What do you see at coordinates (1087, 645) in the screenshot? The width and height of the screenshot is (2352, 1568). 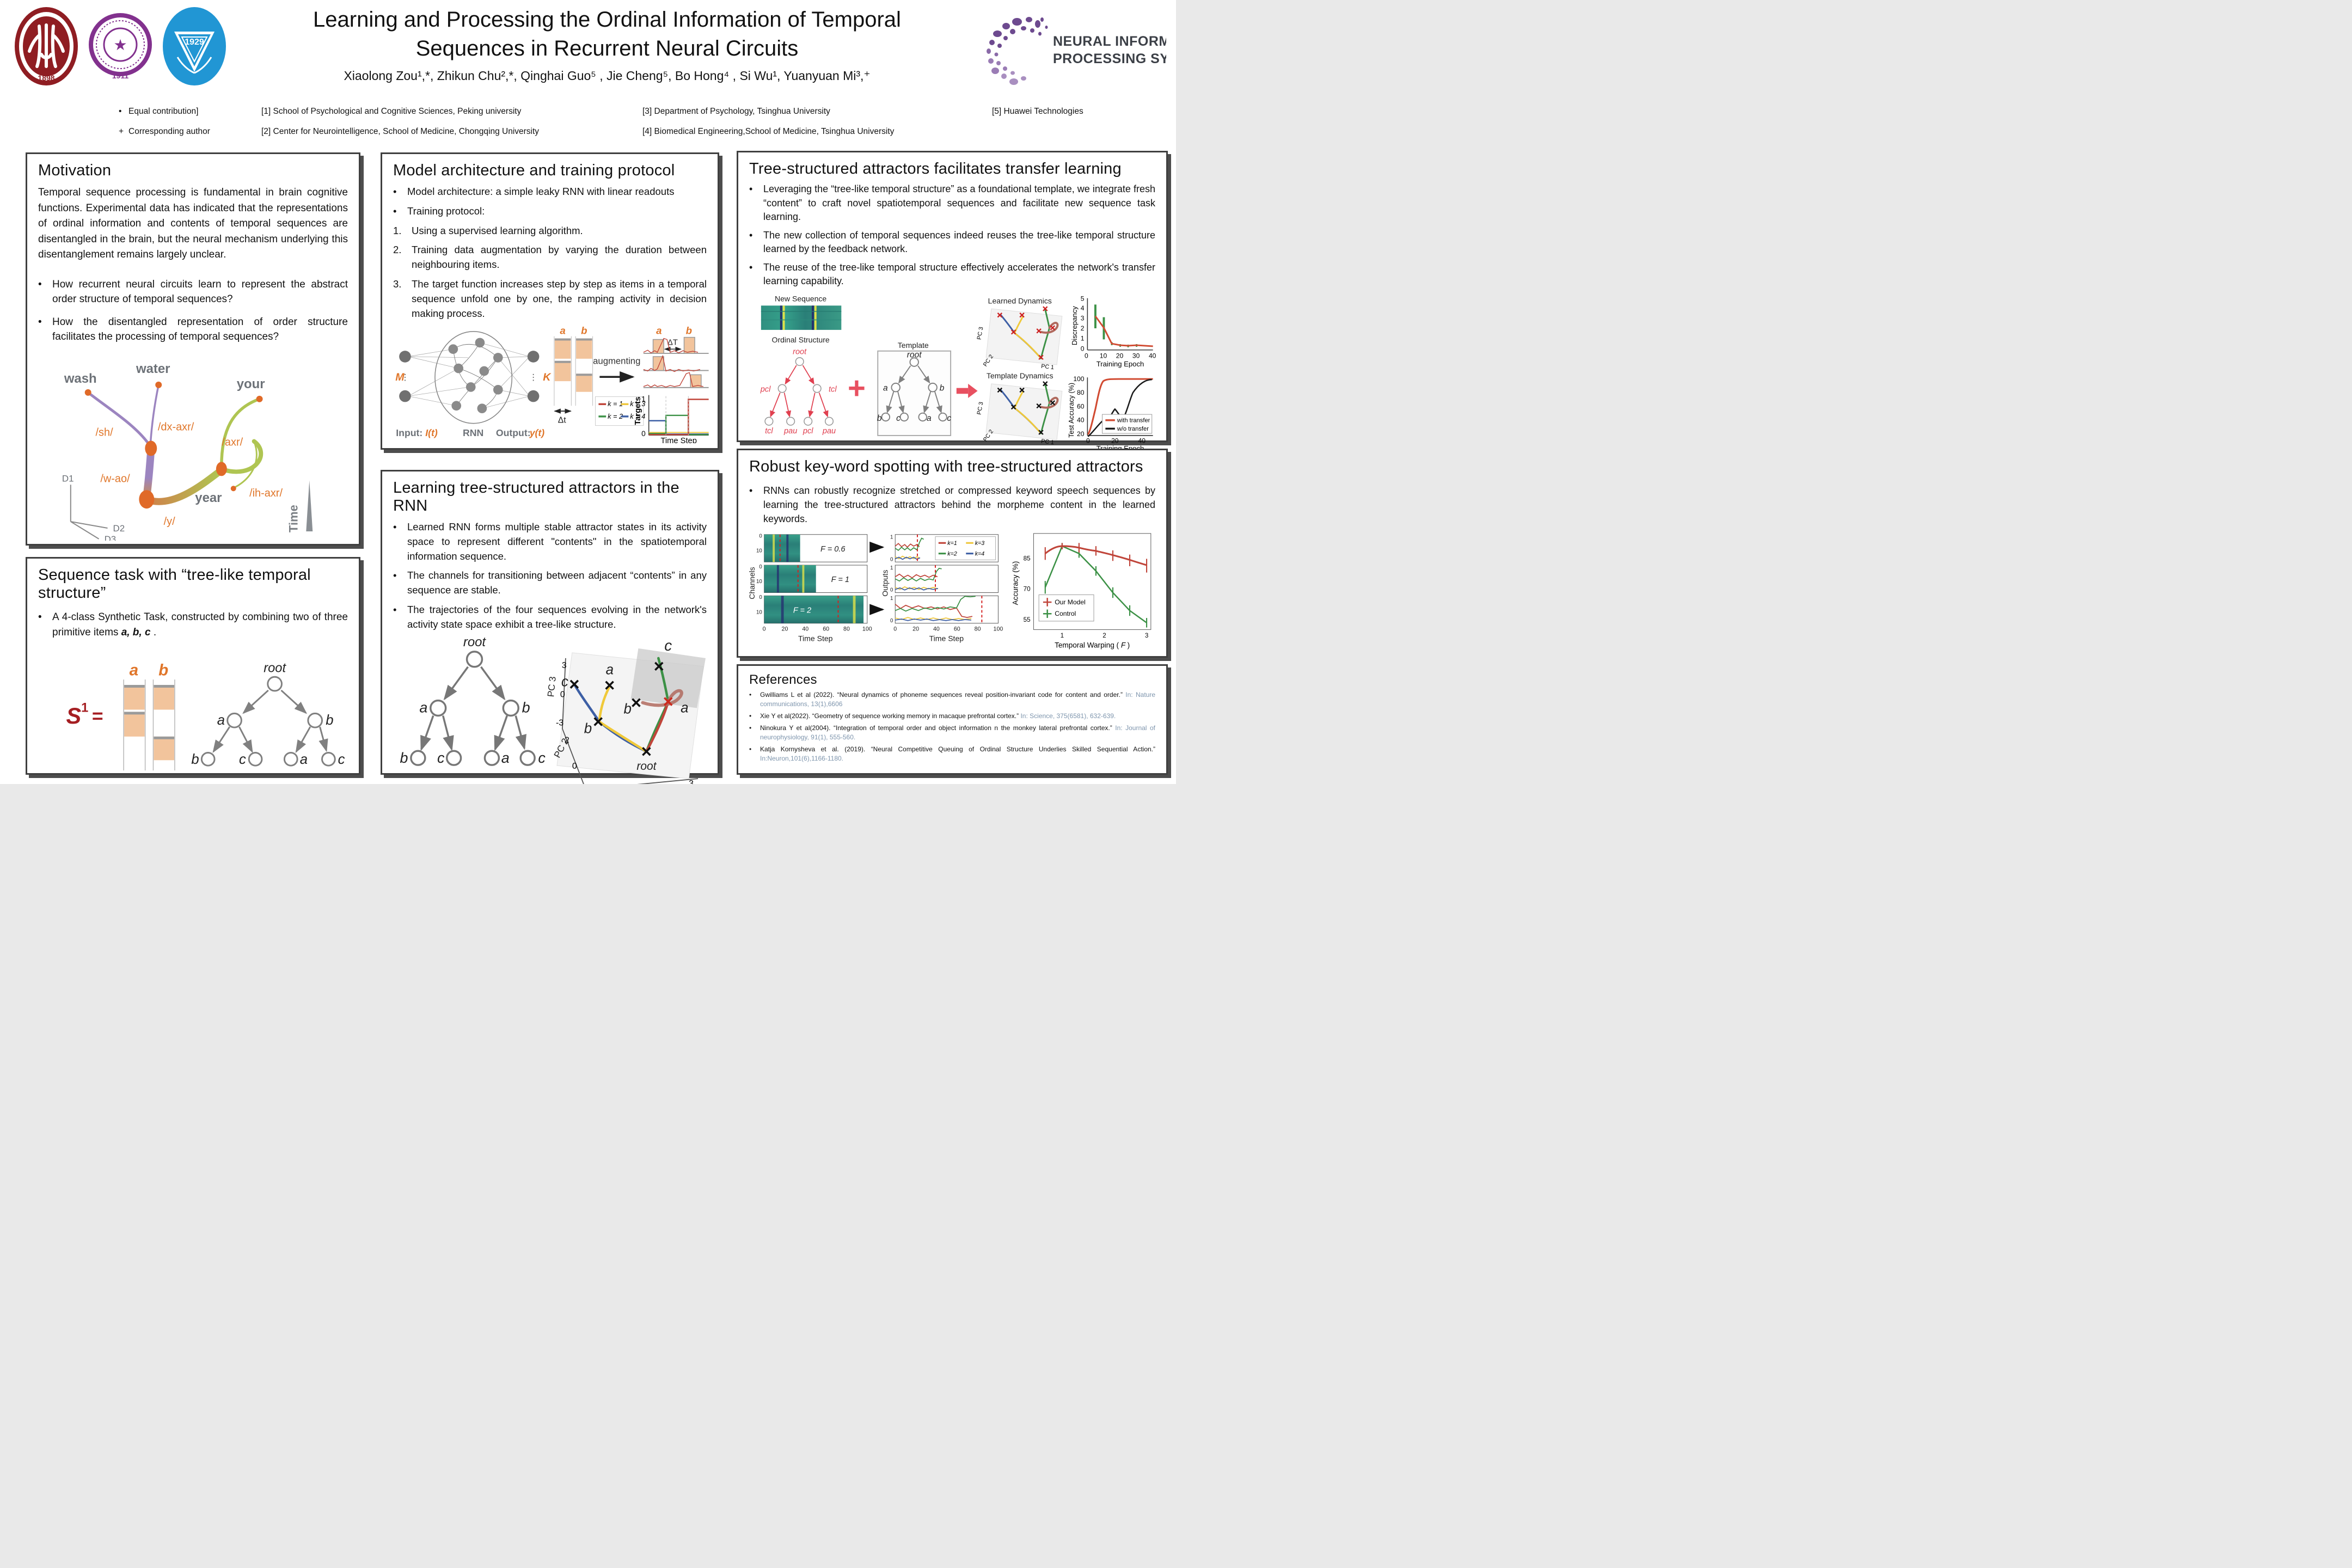 I see `xlabel-pre: Temporal Warping (` at bounding box center [1087, 645].